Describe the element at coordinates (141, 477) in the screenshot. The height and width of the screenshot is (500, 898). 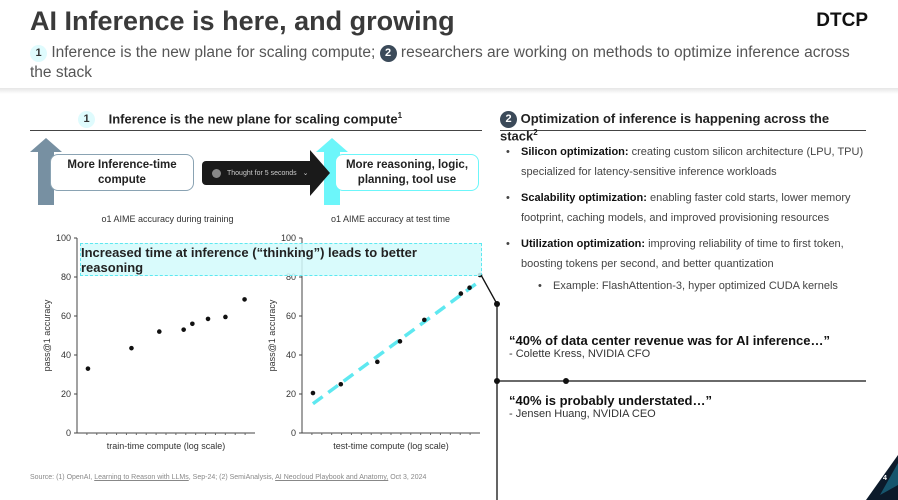
I see `source-link-1: Learning to Reason with LLMs` at that location.